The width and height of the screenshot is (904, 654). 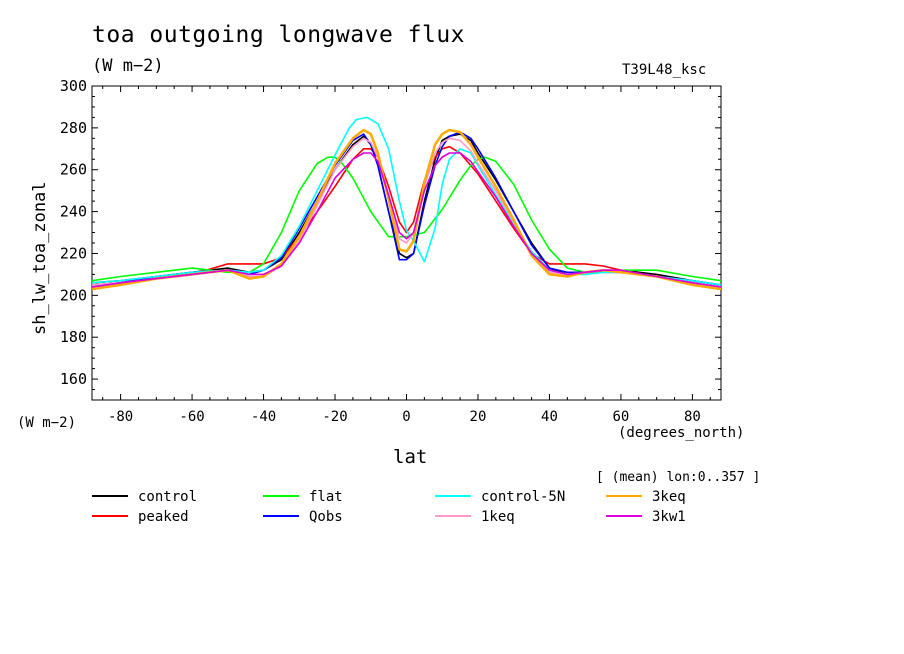 I want to click on legend-label-3keq: 3keq, so click(x=669, y=497).